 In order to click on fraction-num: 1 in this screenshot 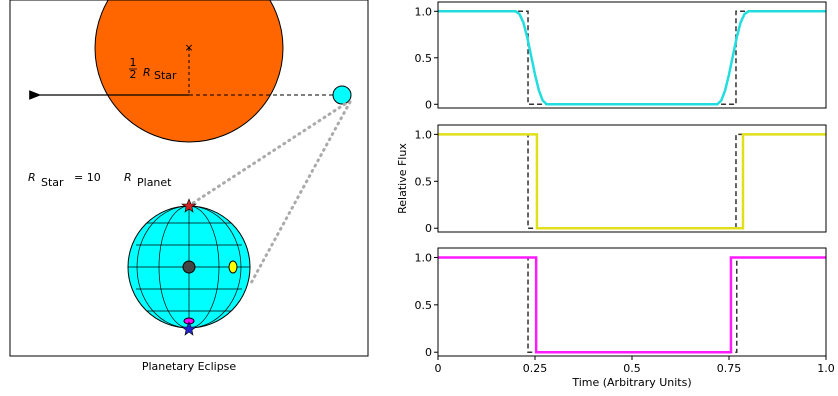, I will do `click(133, 62)`.